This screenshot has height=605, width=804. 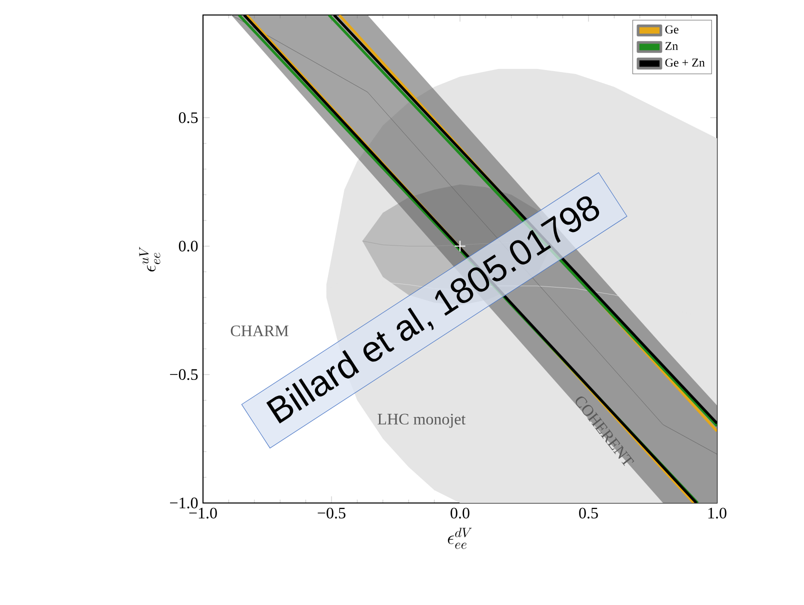 I want to click on legend-label: Zn, so click(x=671, y=46).